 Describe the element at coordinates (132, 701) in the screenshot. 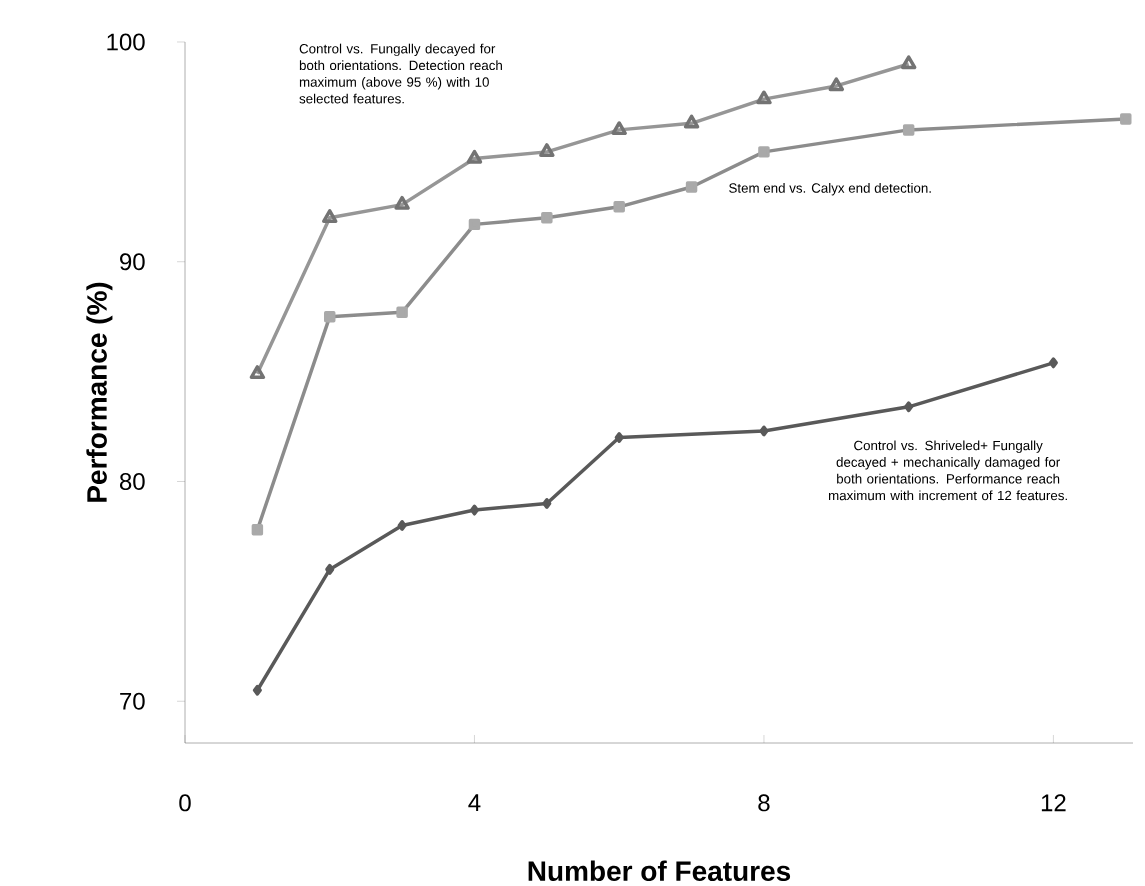

I see `y-tick-label: 70` at that location.